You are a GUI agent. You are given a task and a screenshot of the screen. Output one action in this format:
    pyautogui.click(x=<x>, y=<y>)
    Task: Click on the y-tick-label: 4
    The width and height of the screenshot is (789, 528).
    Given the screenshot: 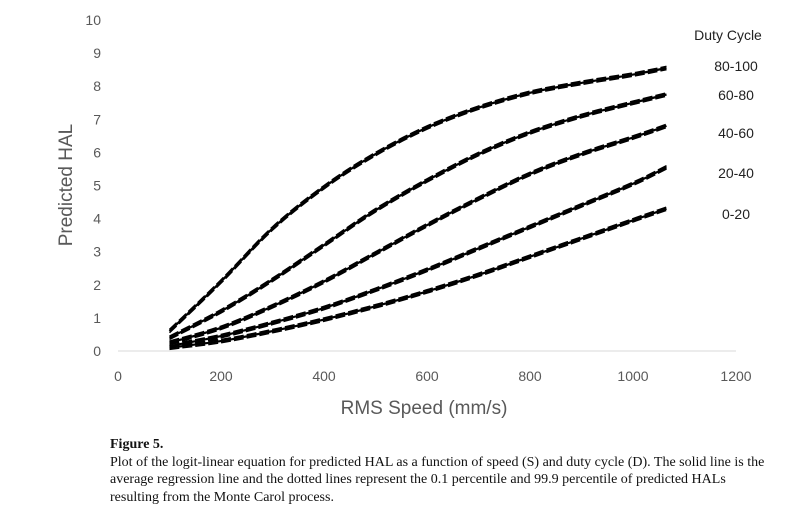 What is the action you would take?
    pyautogui.click(x=97, y=219)
    